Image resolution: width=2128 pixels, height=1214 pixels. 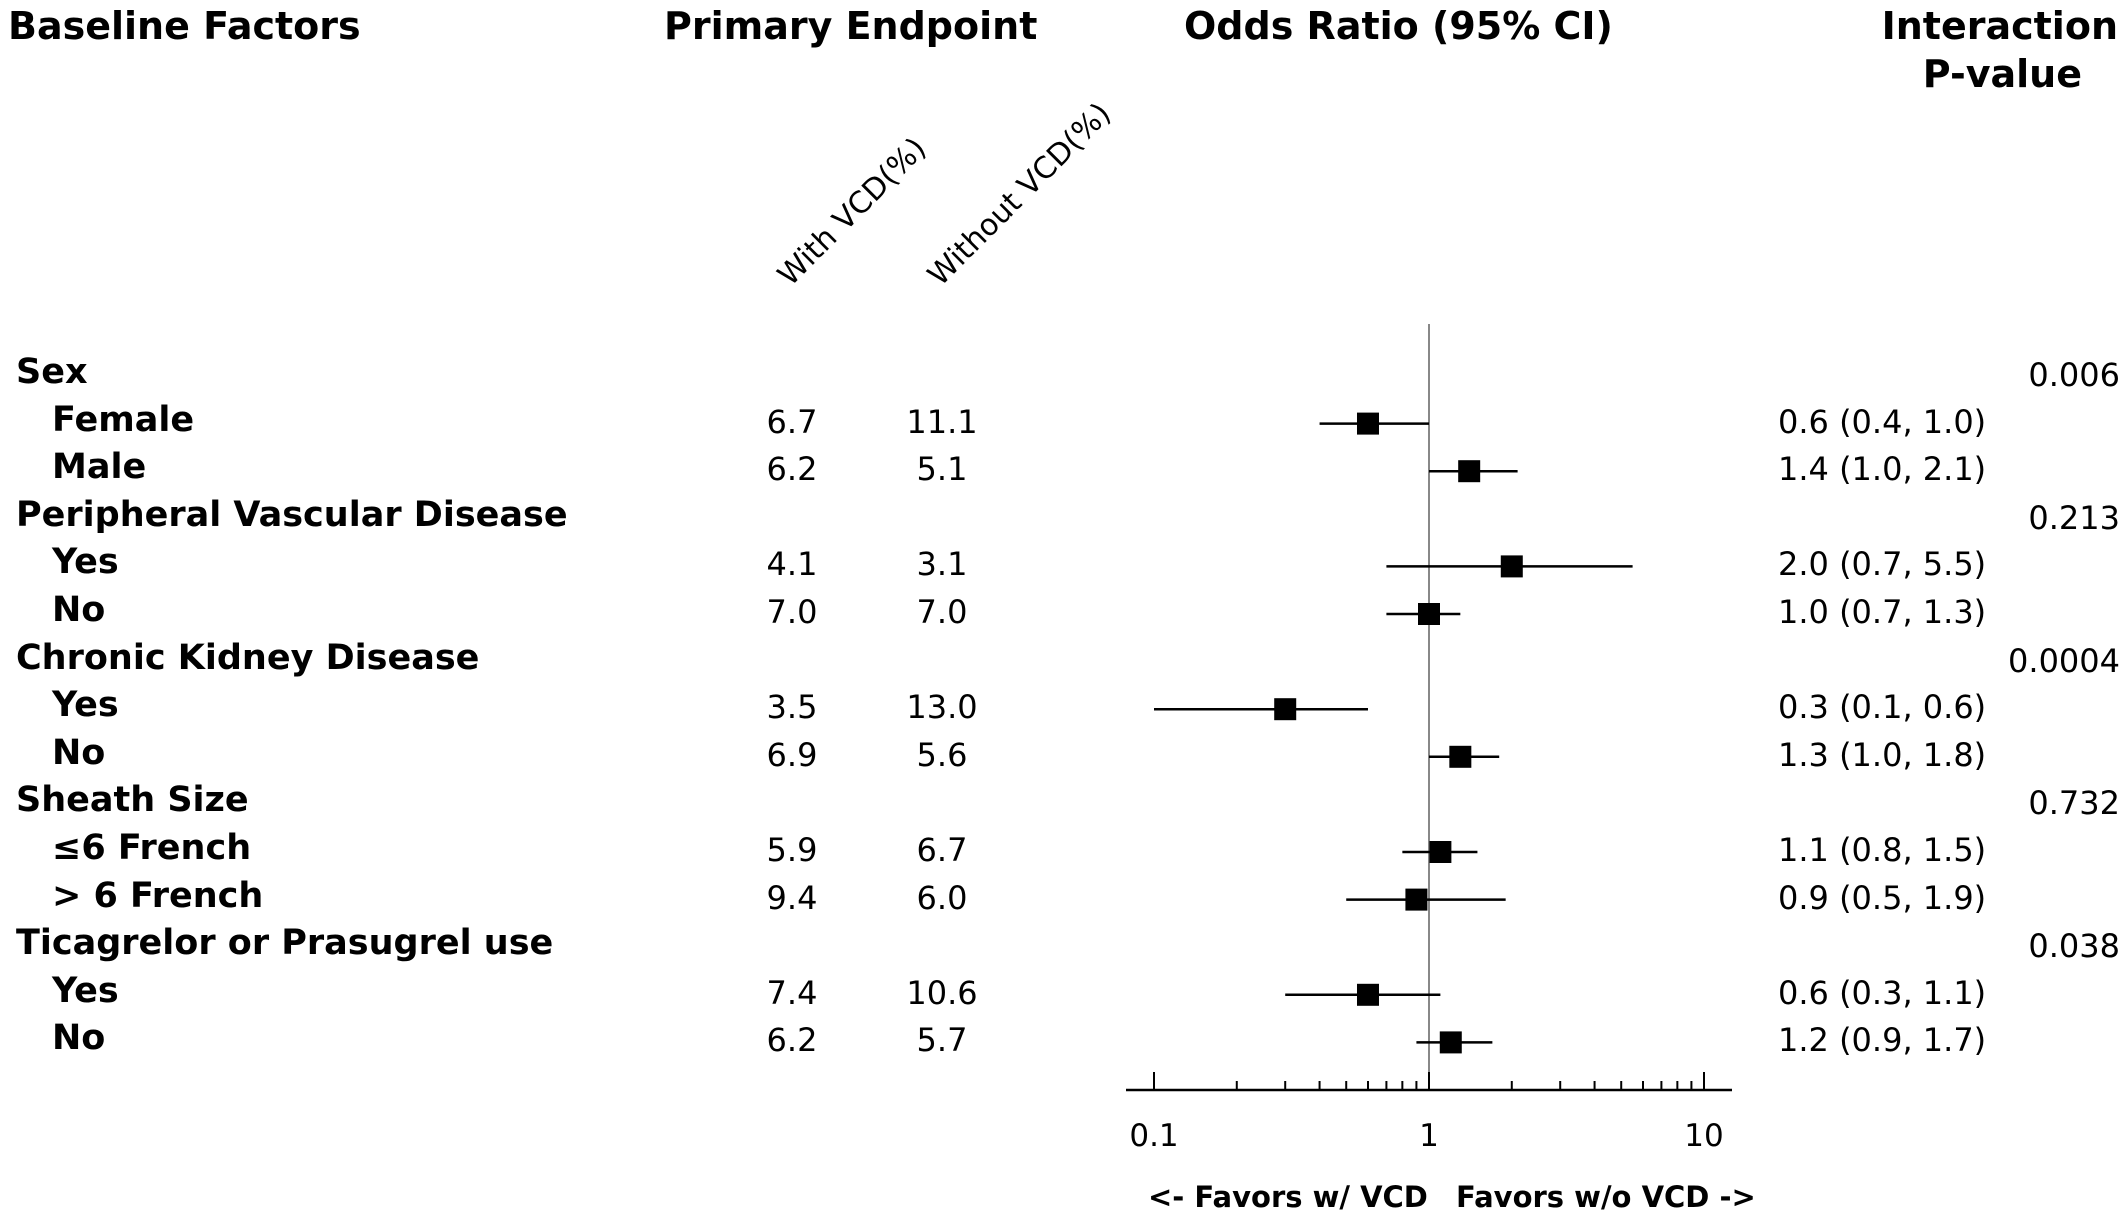 What do you see at coordinates (942, 564) in the screenshot?
I see `without-vcd-value: 3.1` at bounding box center [942, 564].